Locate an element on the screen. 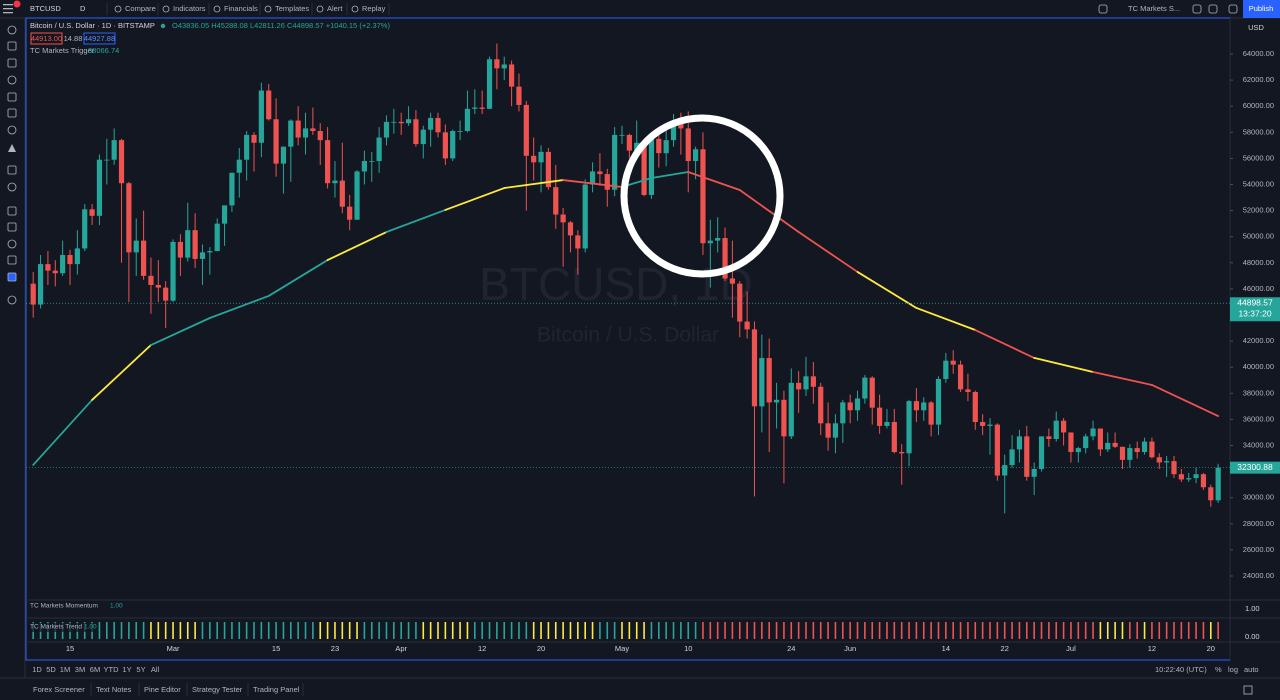 The height and width of the screenshot is (700, 1280). ask: 44927.88 is located at coordinates (99, 38).